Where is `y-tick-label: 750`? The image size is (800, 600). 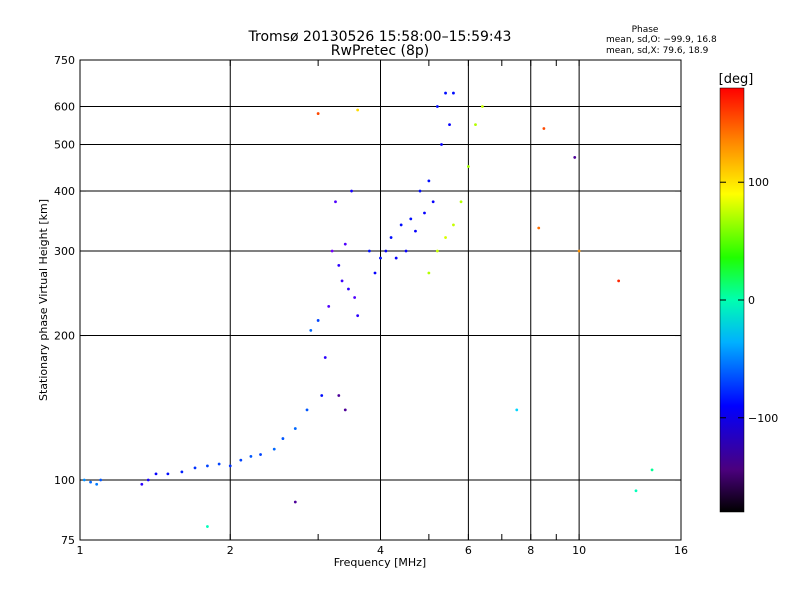
y-tick-label: 750 is located at coordinates (64, 60).